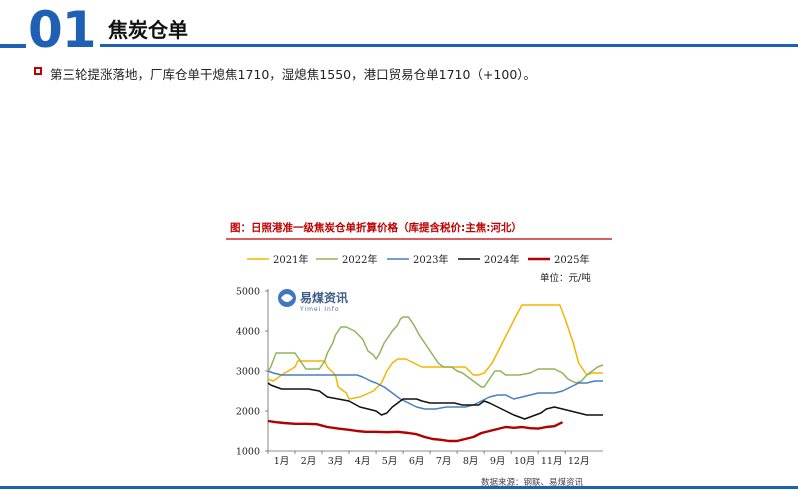 Image resolution: width=798 pixels, height=491 pixels. What do you see at coordinates (399, 487) in the screenshot?
I see `footer-rule` at bounding box center [399, 487].